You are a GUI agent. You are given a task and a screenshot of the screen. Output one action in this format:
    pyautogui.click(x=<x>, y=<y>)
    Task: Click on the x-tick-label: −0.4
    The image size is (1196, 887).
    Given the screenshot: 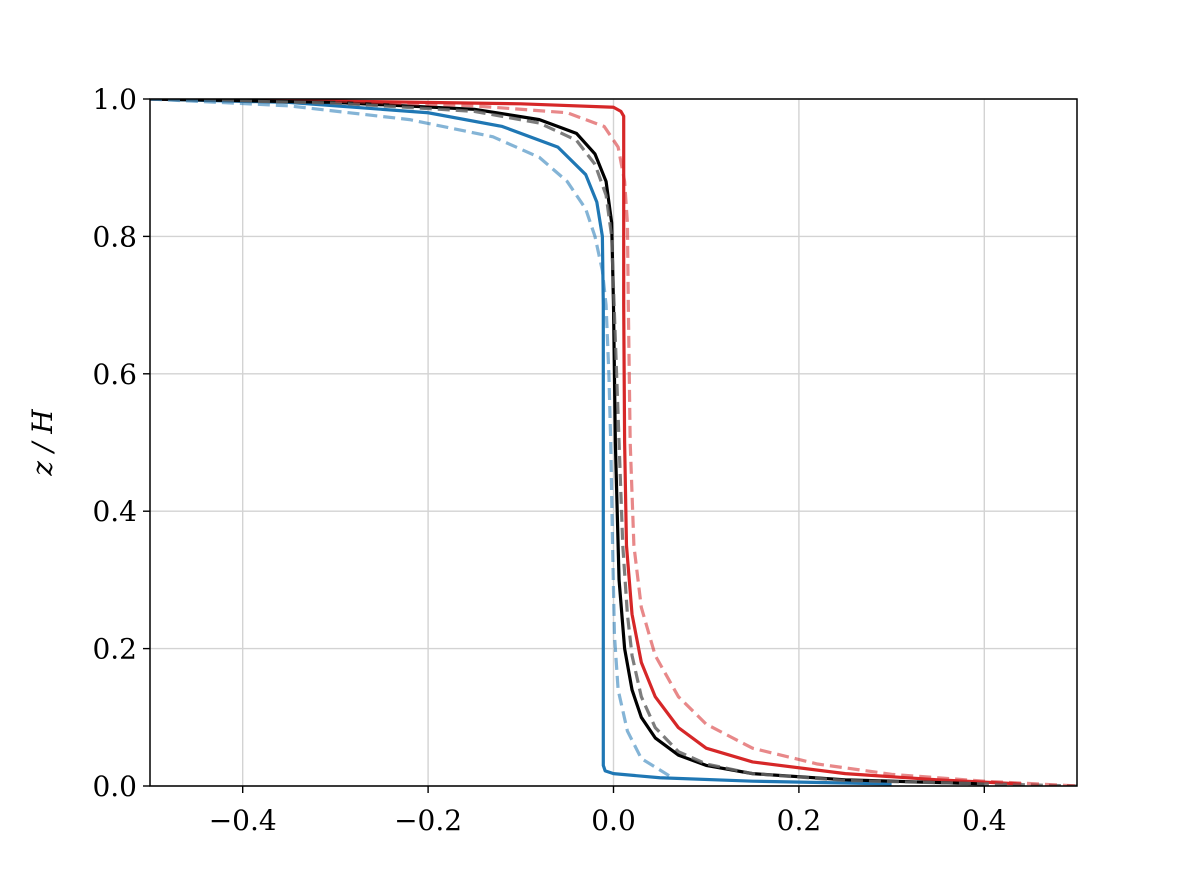 What is the action you would take?
    pyautogui.click(x=243, y=820)
    